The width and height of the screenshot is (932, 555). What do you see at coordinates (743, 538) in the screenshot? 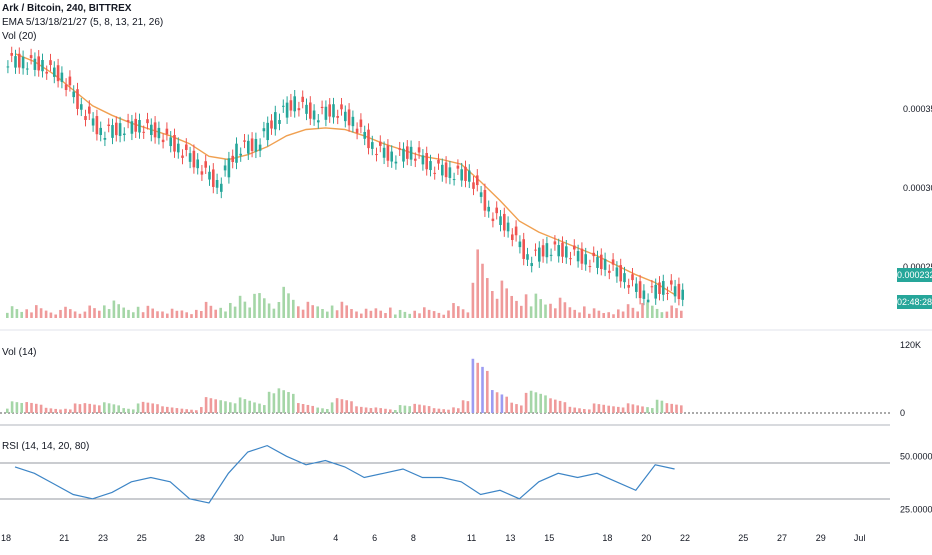
I see `date-axis-tick-label: 25` at bounding box center [743, 538].